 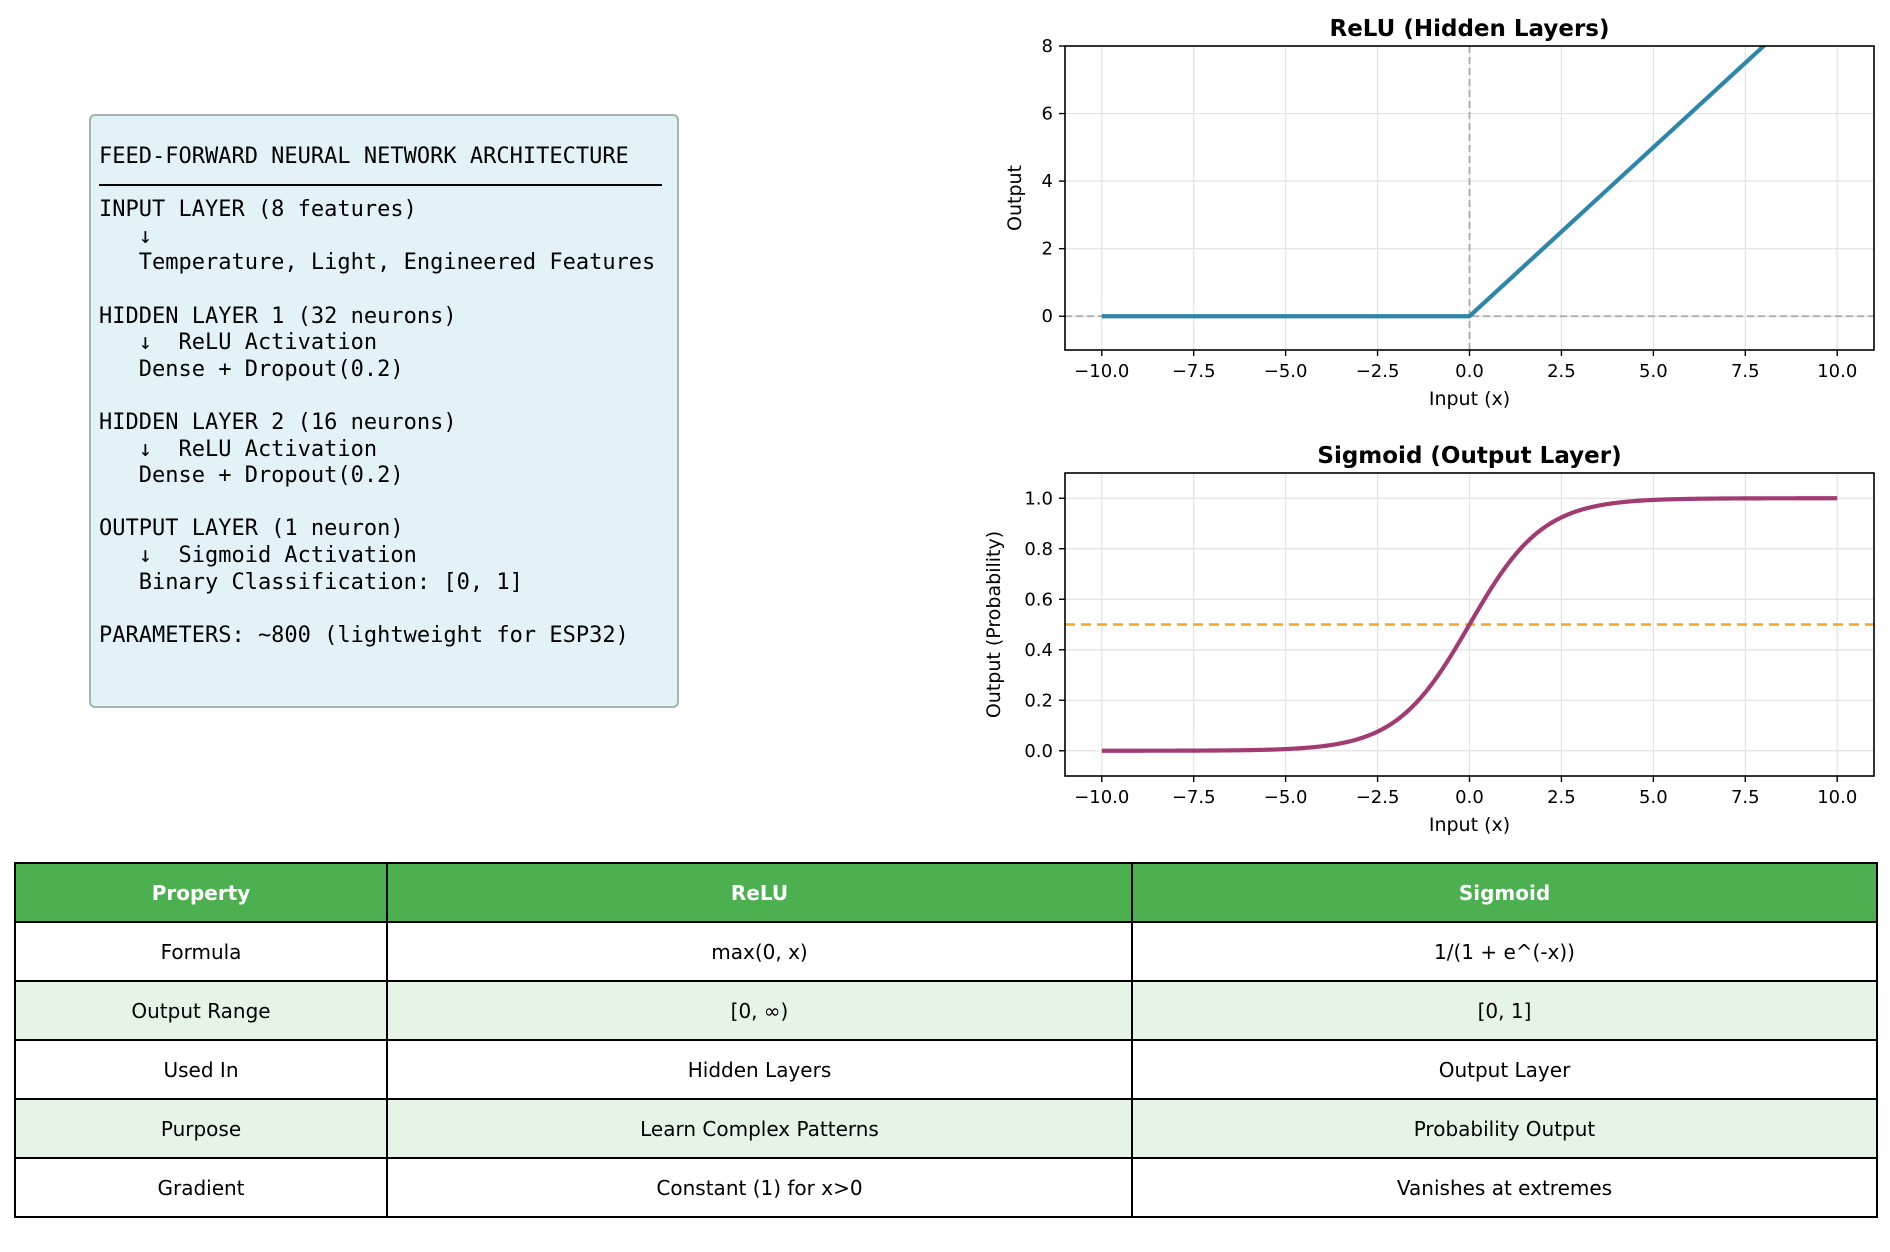 I want to click on table-header-row: Property ReLU Sigmoid, so click(x=946, y=892).